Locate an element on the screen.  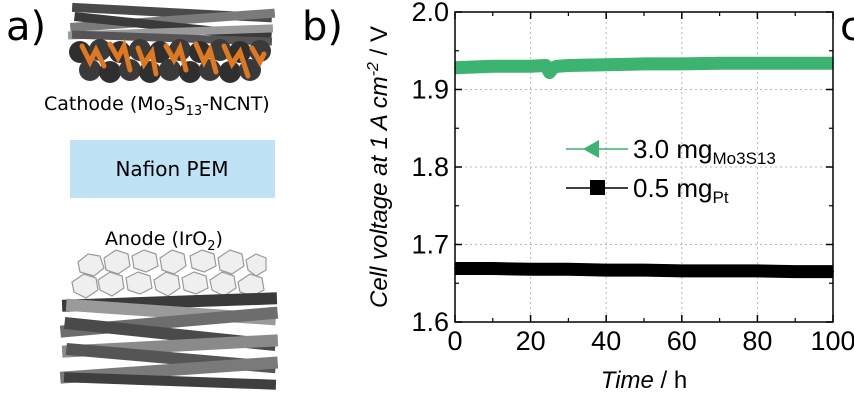
cathode-label: Cathode (Mo3S13-NCNT) is located at coordinates (157, 106).